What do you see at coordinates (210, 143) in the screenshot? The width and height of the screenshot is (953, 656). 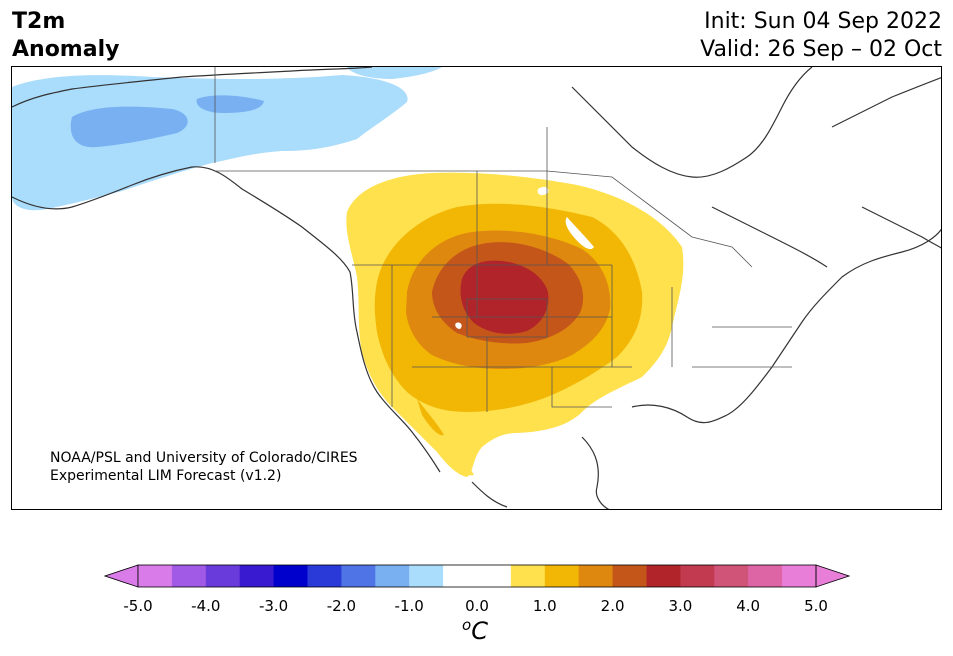 I see `cold-anomaly-alaska` at bounding box center [210, 143].